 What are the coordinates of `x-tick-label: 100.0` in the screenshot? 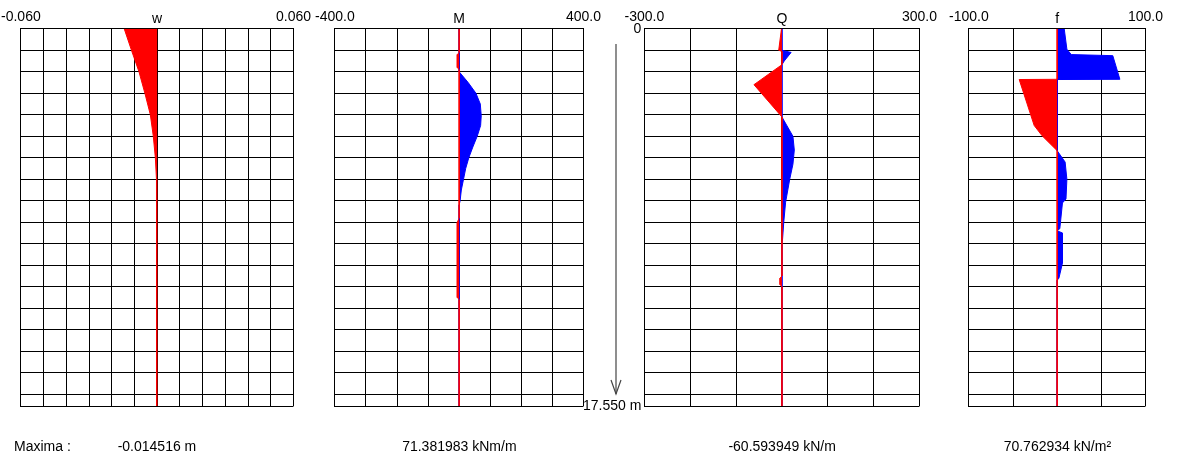 It's located at (1145, 16).